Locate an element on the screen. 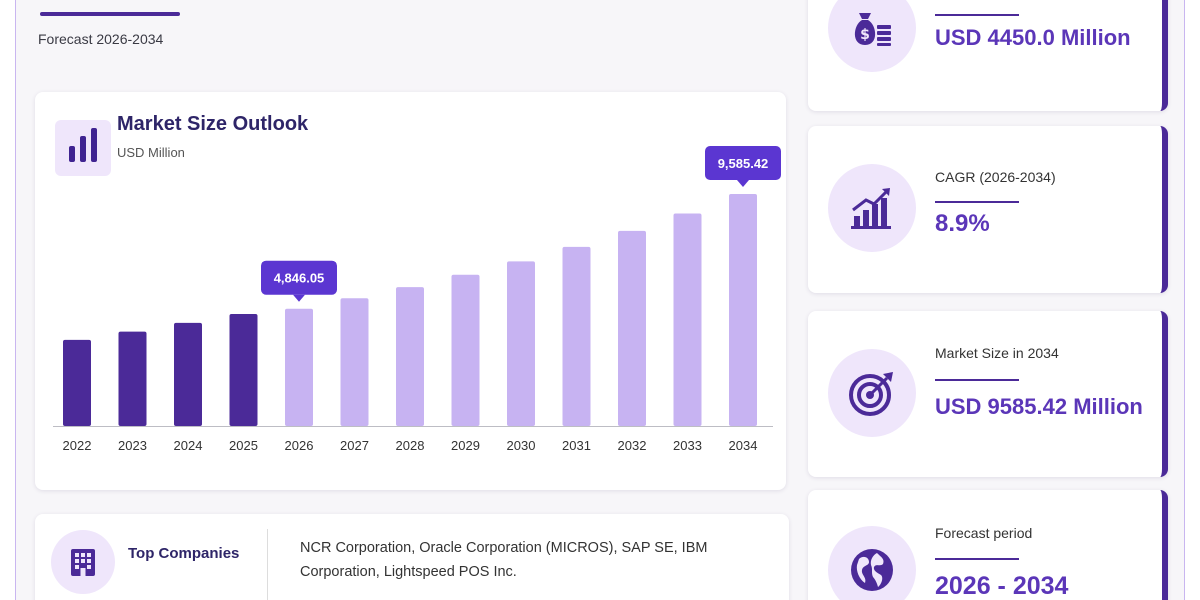 The height and width of the screenshot is (600, 1200). stat-value-market-size: USD 4450.0 Million is located at coordinates (1033, 37).